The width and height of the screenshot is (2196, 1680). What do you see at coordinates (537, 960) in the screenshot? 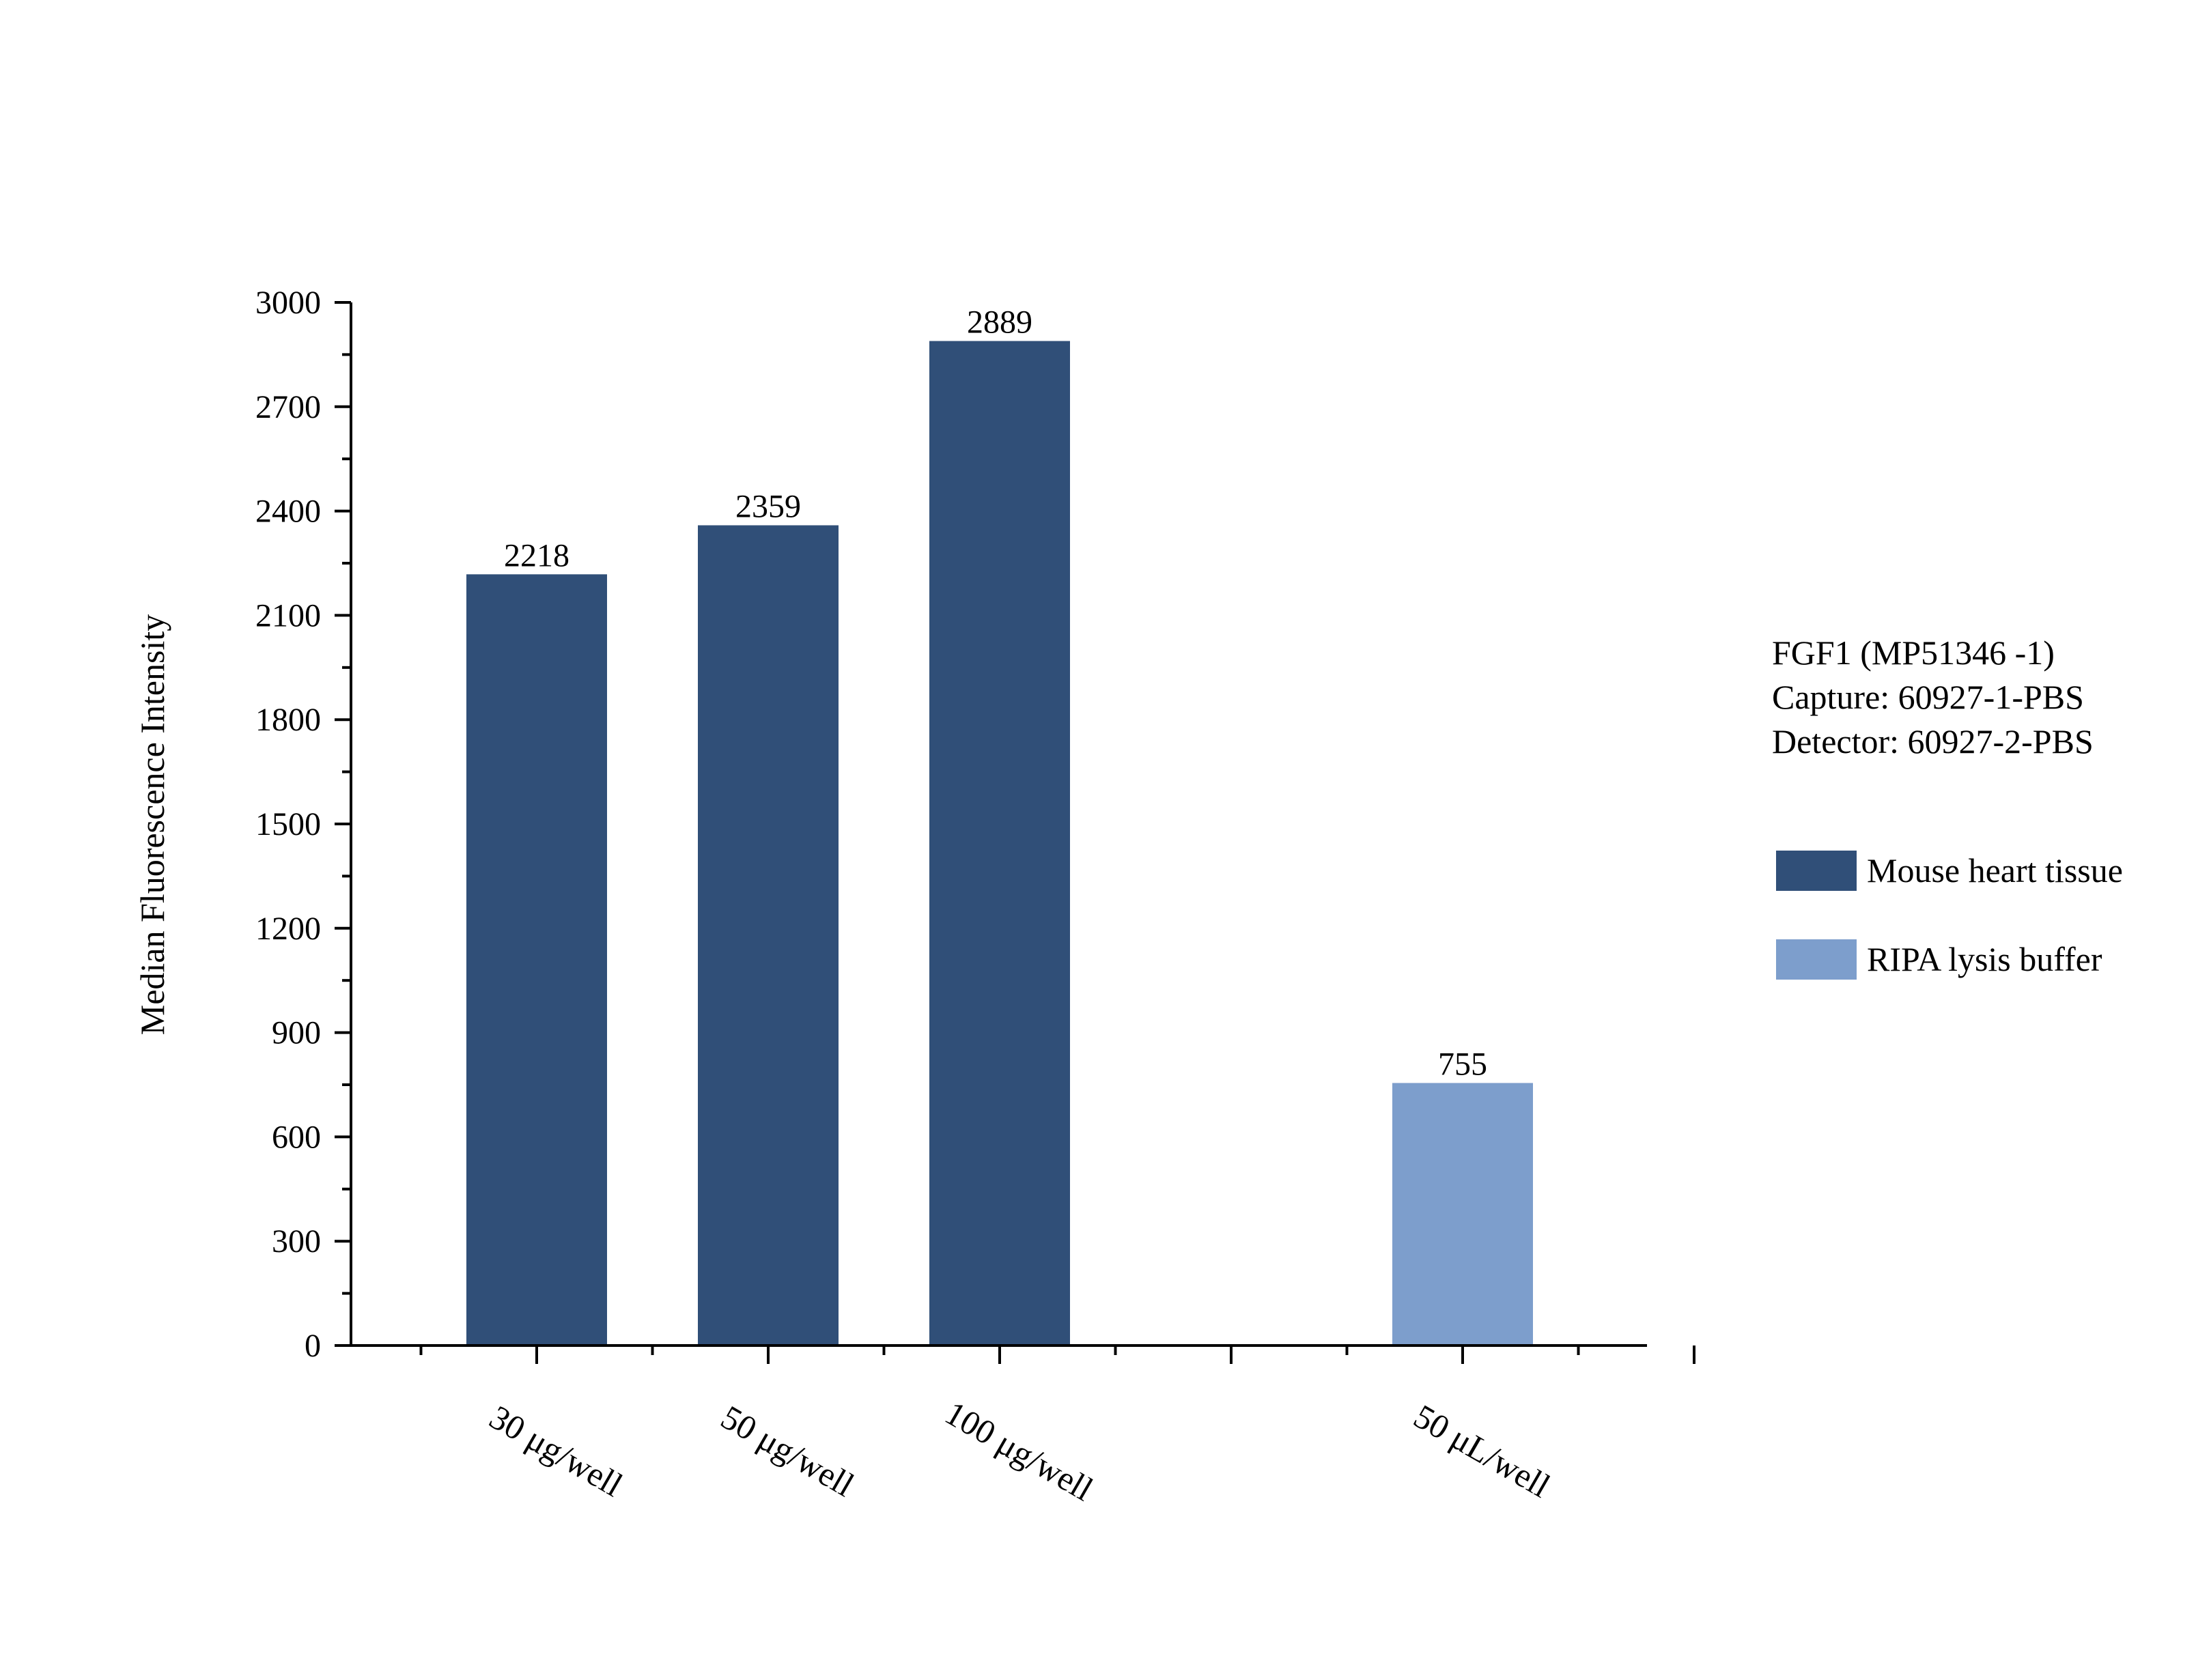
I see `bar-30-g-well` at bounding box center [537, 960].